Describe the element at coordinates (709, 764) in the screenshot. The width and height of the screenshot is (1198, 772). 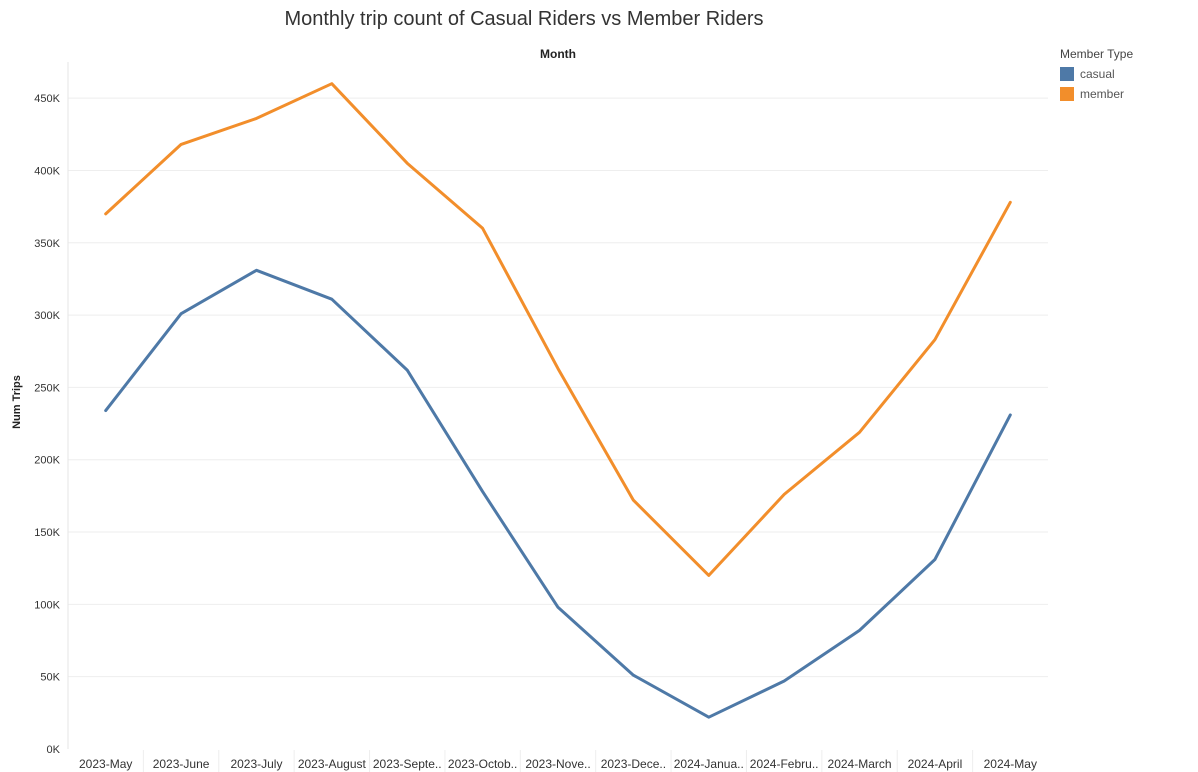
I see `x-tick-label: 2024-Janua..` at that location.